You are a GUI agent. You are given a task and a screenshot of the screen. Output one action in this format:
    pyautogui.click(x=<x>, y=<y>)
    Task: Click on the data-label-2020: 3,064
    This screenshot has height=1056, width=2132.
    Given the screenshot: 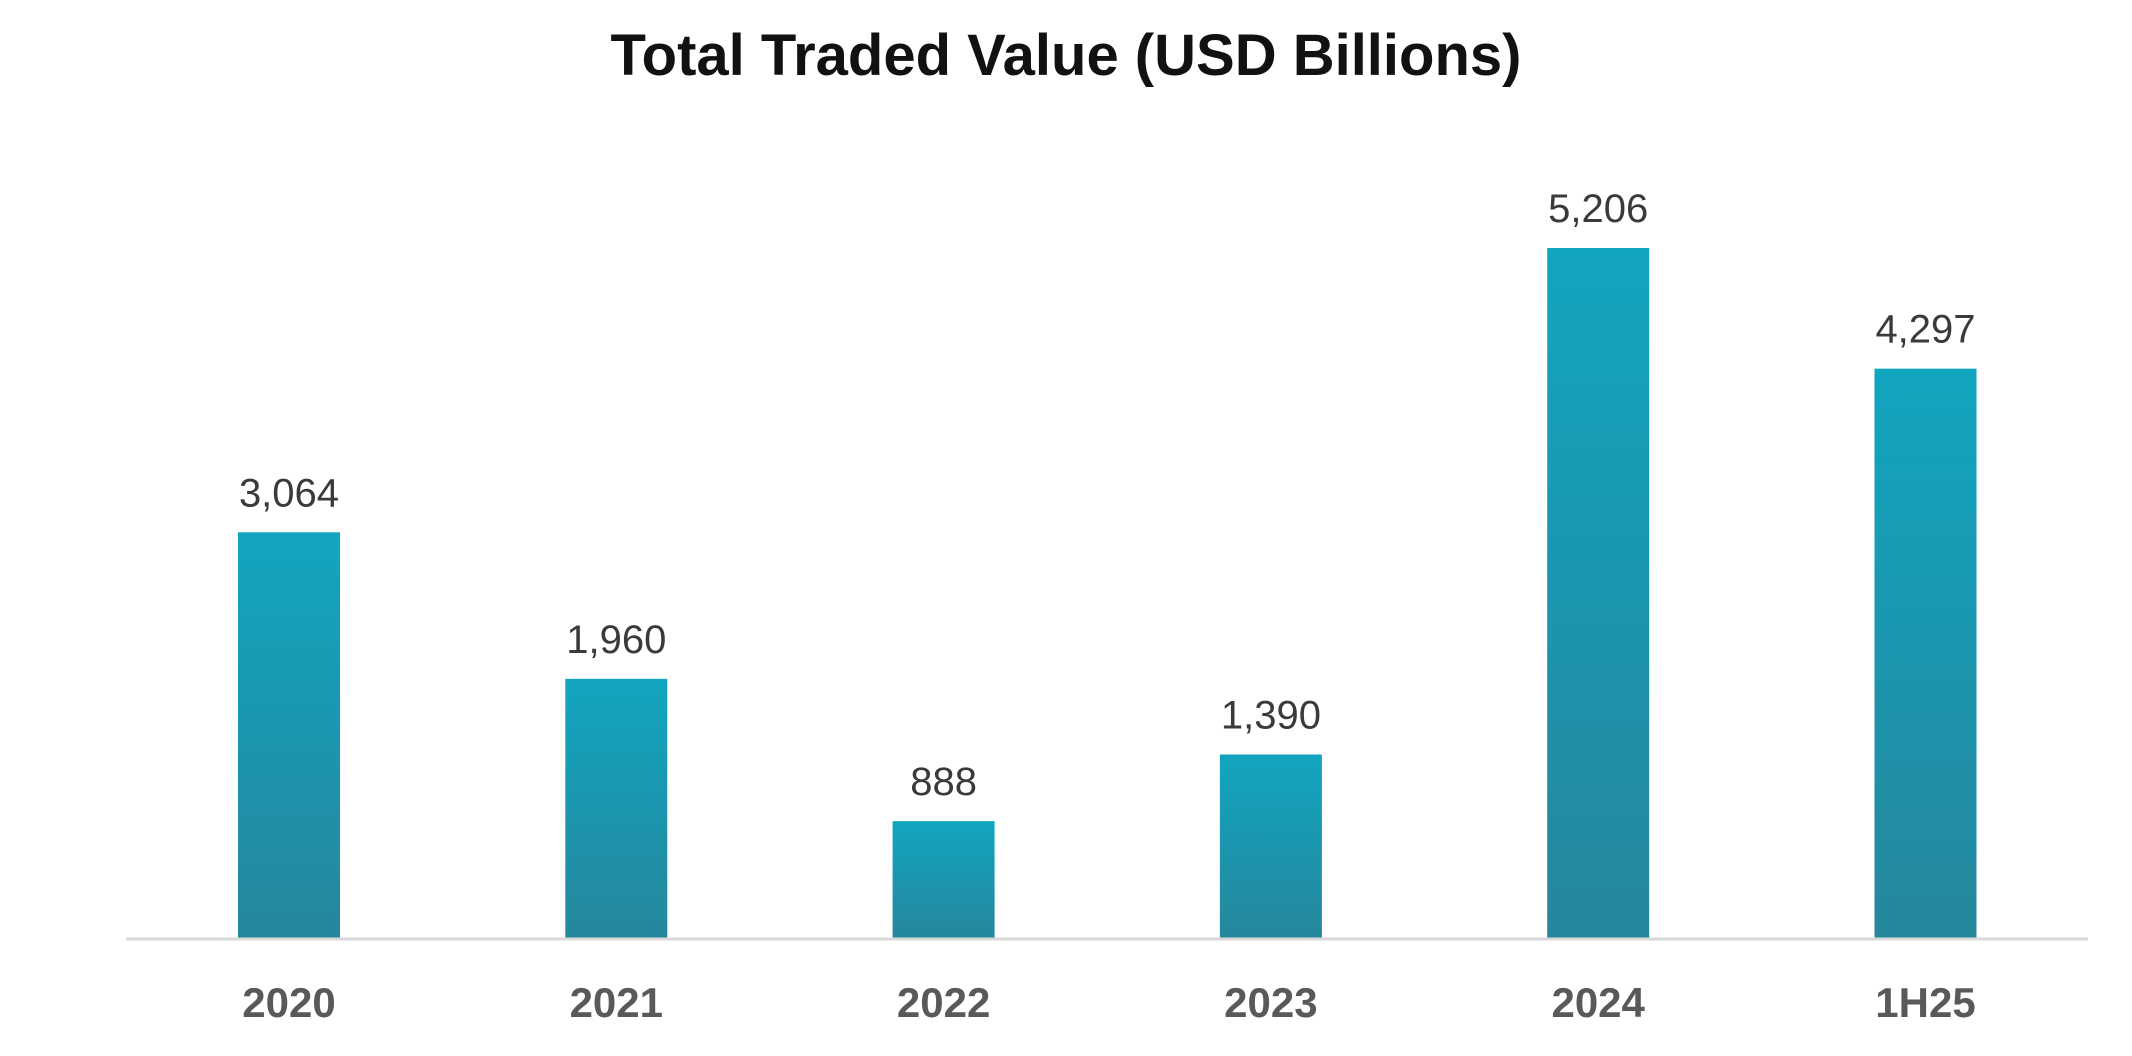 What is the action you would take?
    pyautogui.click(x=289, y=493)
    